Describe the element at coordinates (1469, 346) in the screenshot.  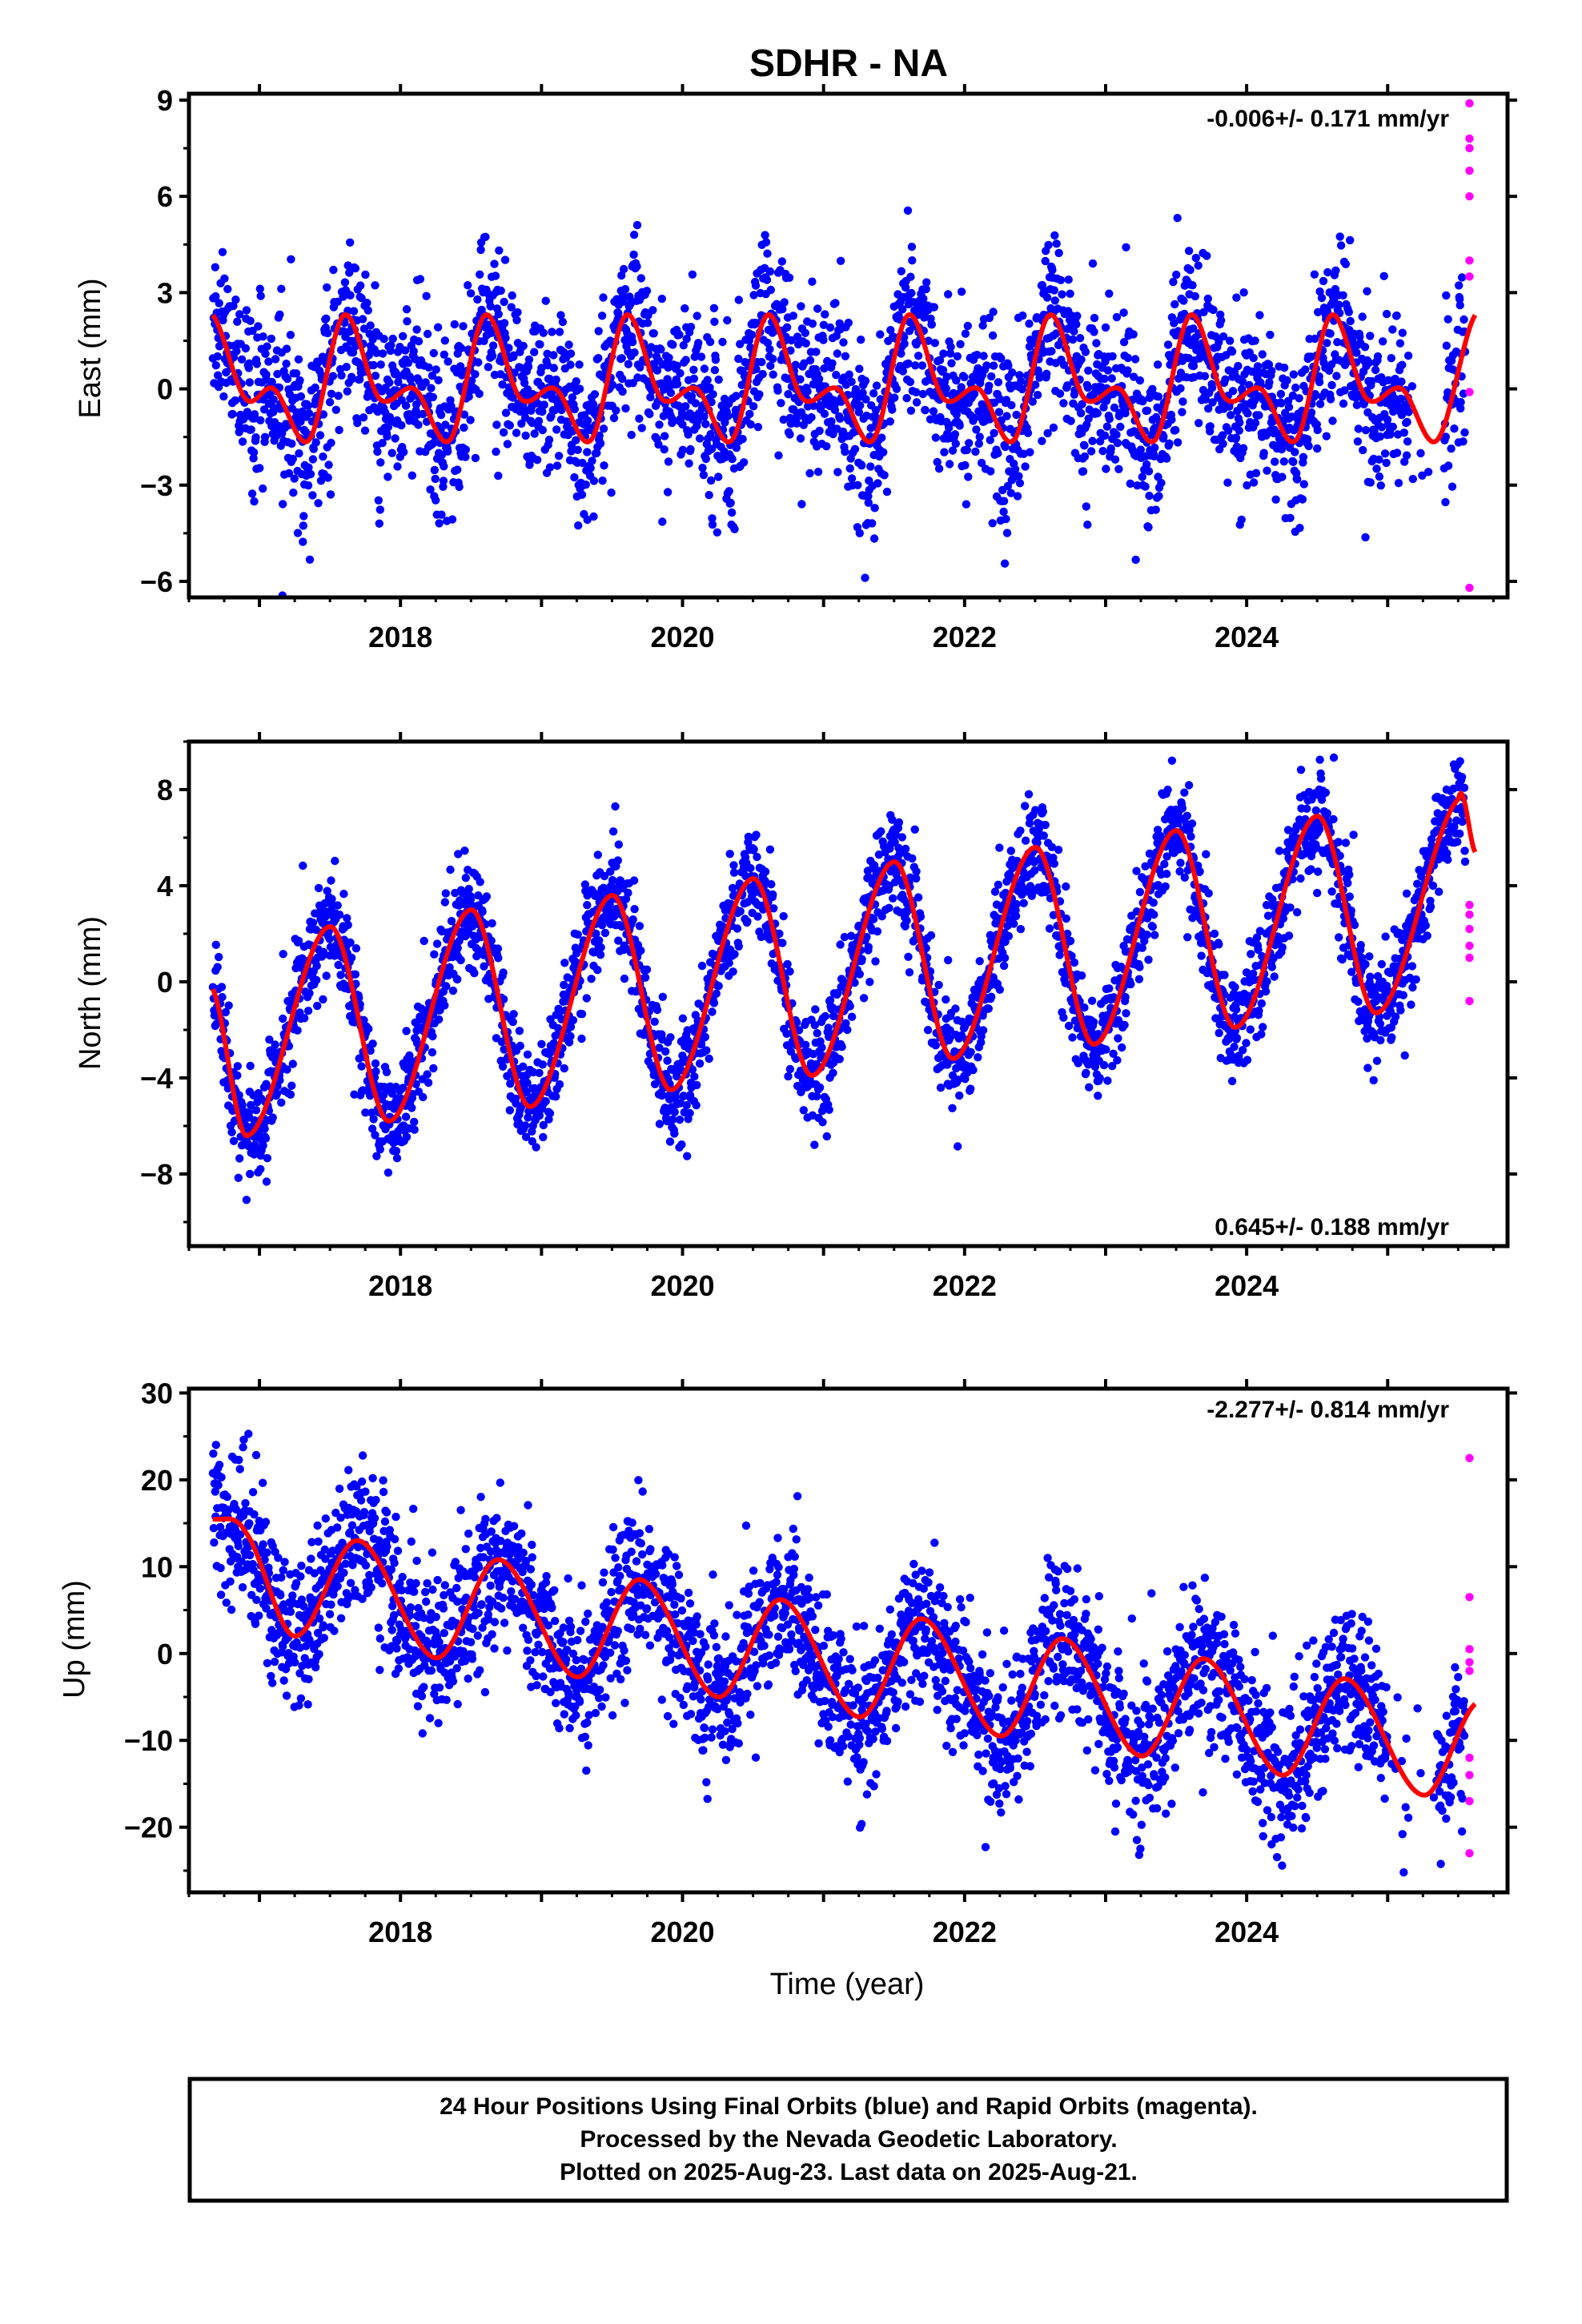
I see `east-rapid-orbit-points` at that location.